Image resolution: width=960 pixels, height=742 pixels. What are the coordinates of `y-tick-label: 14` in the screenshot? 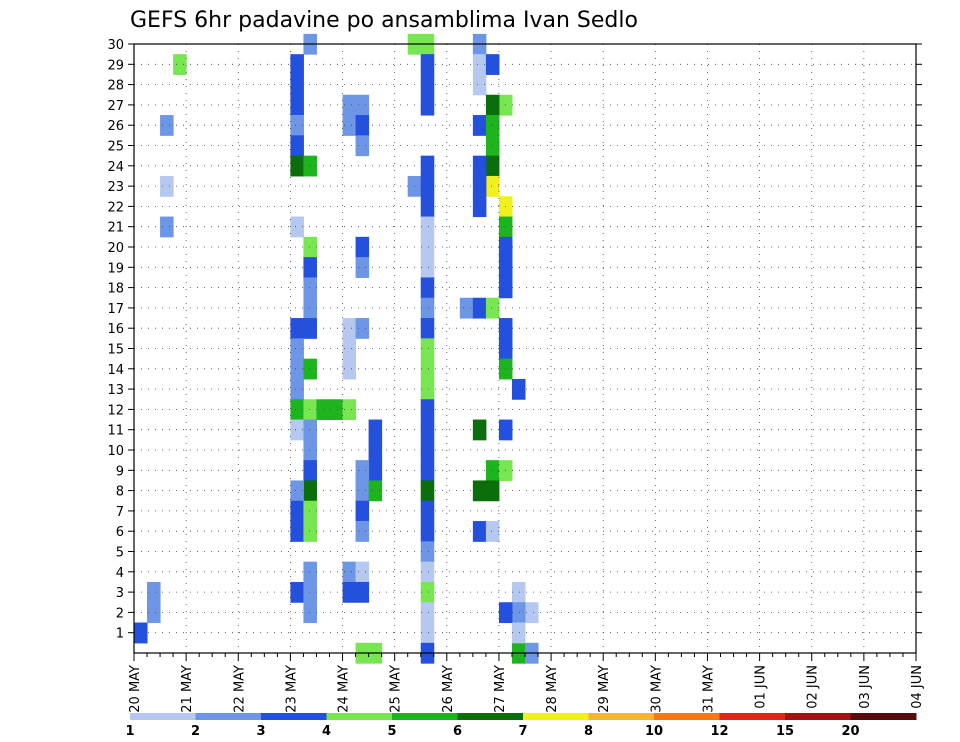 It's located at (115, 370).